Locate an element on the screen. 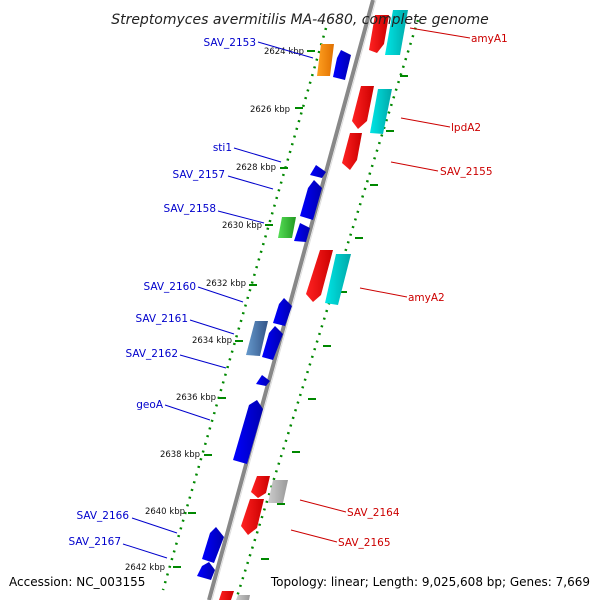 This screenshot has height=600, width=600. gene-label-right: lpdA2 is located at coordinates (466, 128).